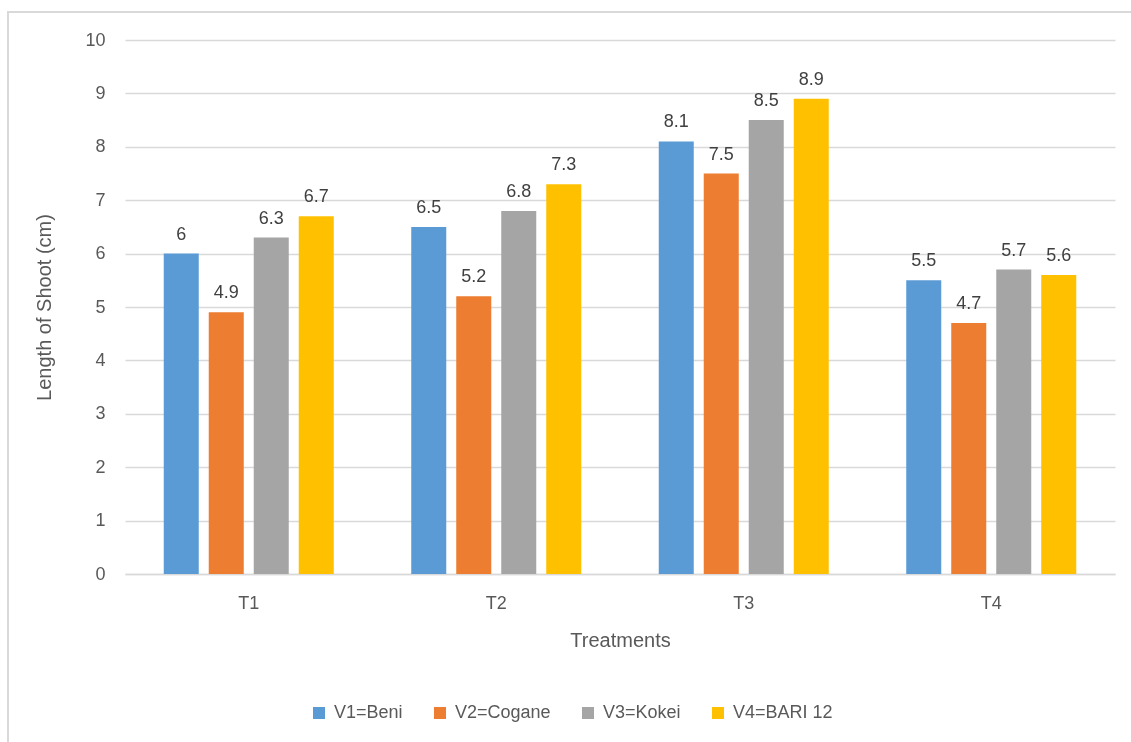  I want to click on y-tick-label: 2, so click(100, 466).